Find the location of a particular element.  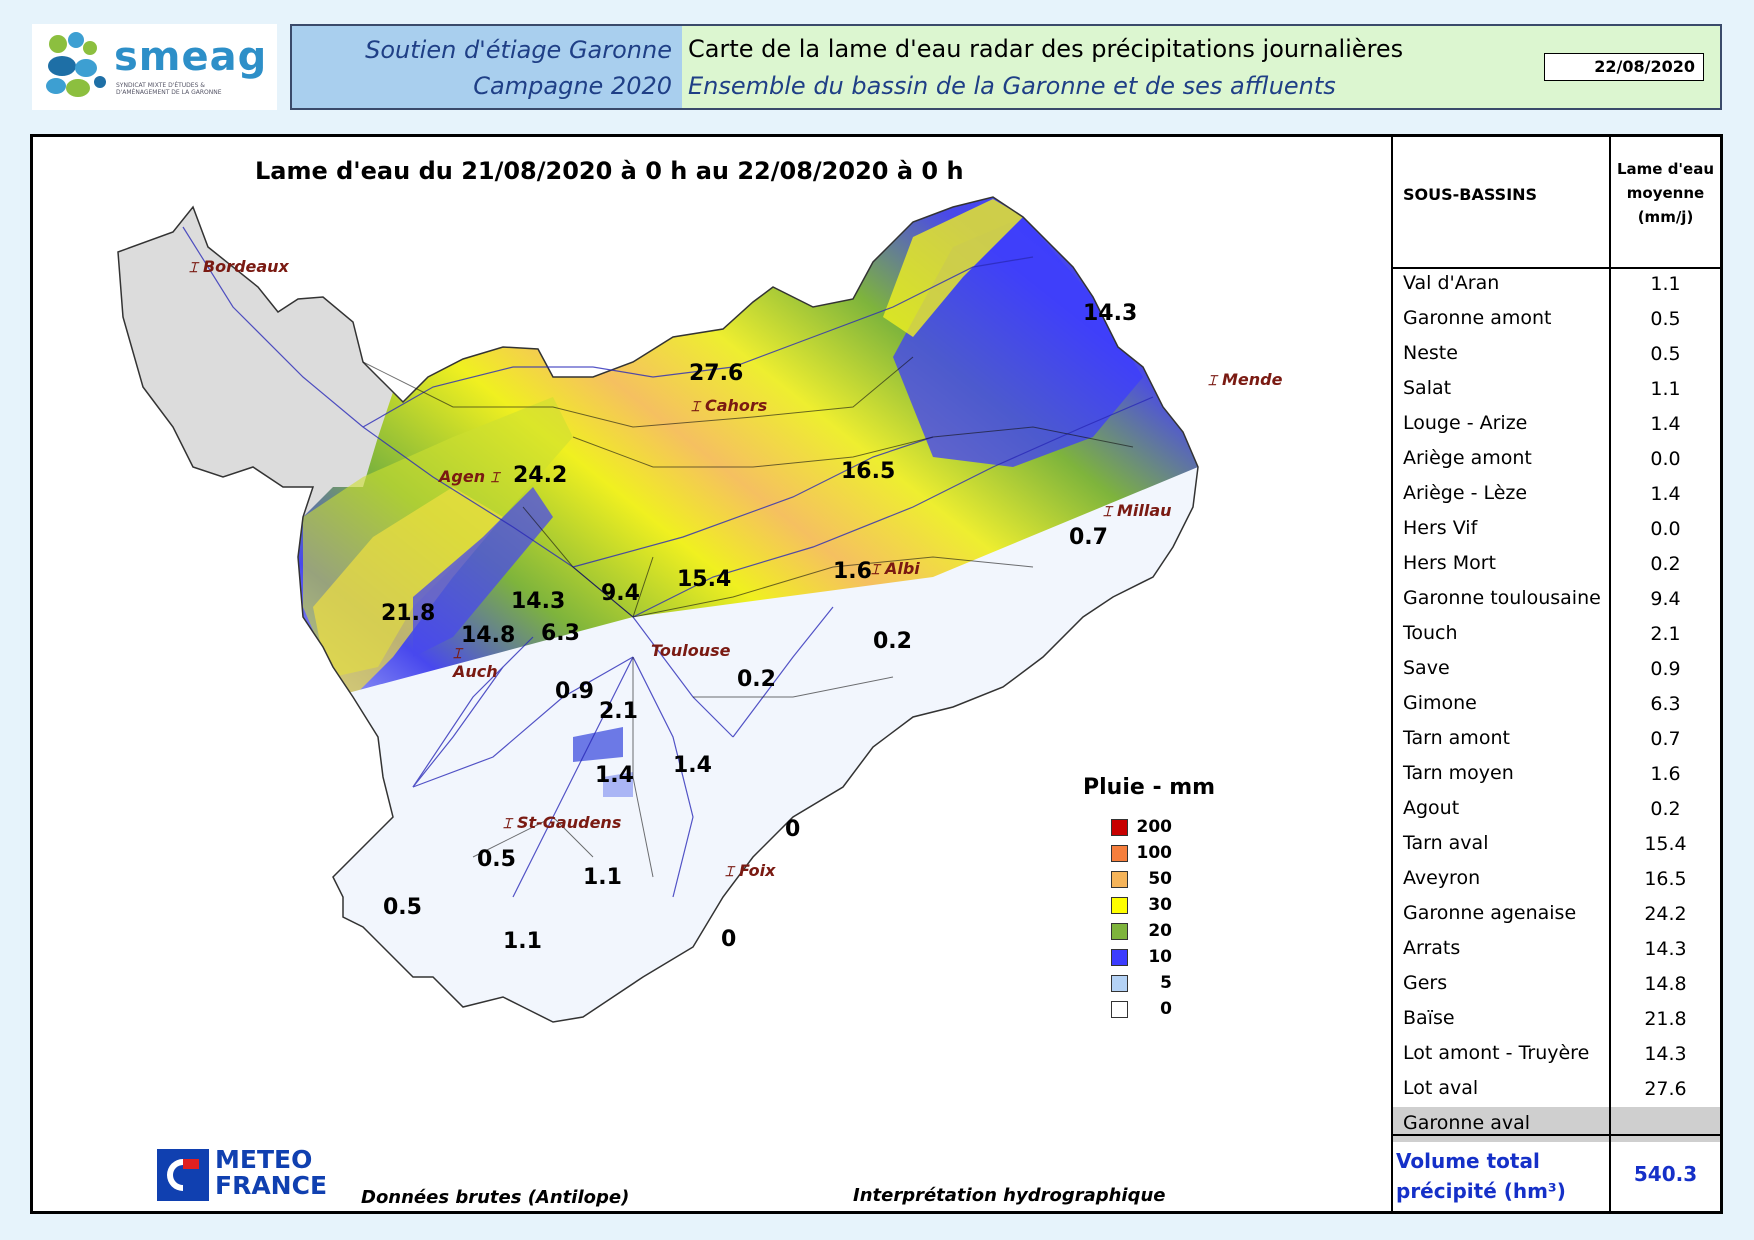

source-note: Données brutes (Antilope) is located at coordinates (495, 1197).